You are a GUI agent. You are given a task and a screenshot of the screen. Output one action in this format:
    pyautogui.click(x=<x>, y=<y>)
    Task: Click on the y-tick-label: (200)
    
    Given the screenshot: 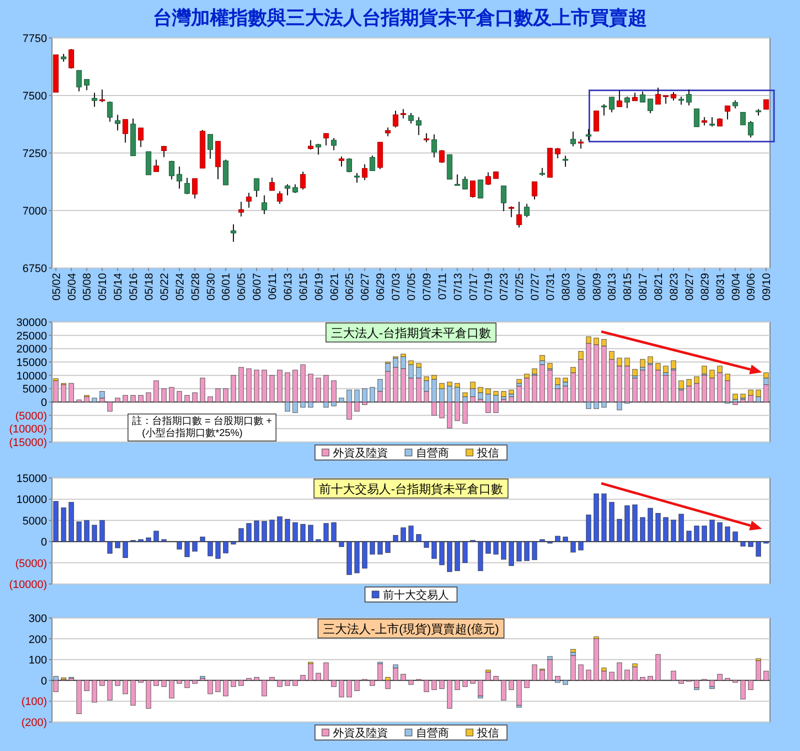 What is the action you would take?
    pyautogui.click(x=34, y=723)
    